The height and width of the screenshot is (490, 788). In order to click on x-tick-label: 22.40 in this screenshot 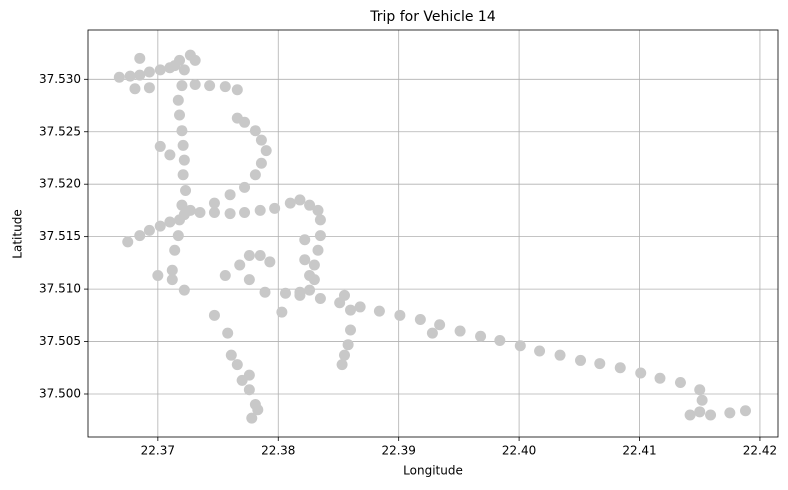, I will do `click(519, 451)`.